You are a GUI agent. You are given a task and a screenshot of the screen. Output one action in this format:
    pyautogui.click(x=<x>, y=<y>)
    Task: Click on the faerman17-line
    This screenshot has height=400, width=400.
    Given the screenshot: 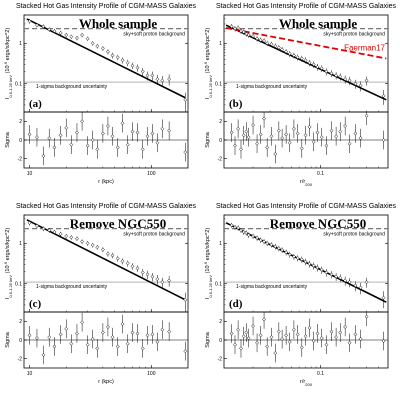 What is the action you would take?
    pyautogui.click(x=306, y=43)
    